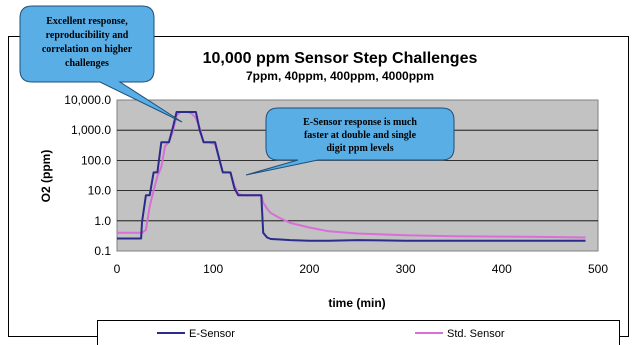 Image resolution: width=636 pixels, height=345 pixels. What do you see at coordinates (476, 334) in the screenshot?
I see `legend-label-std-sensor: Std. Sensor` at bounding box center [476, 334].